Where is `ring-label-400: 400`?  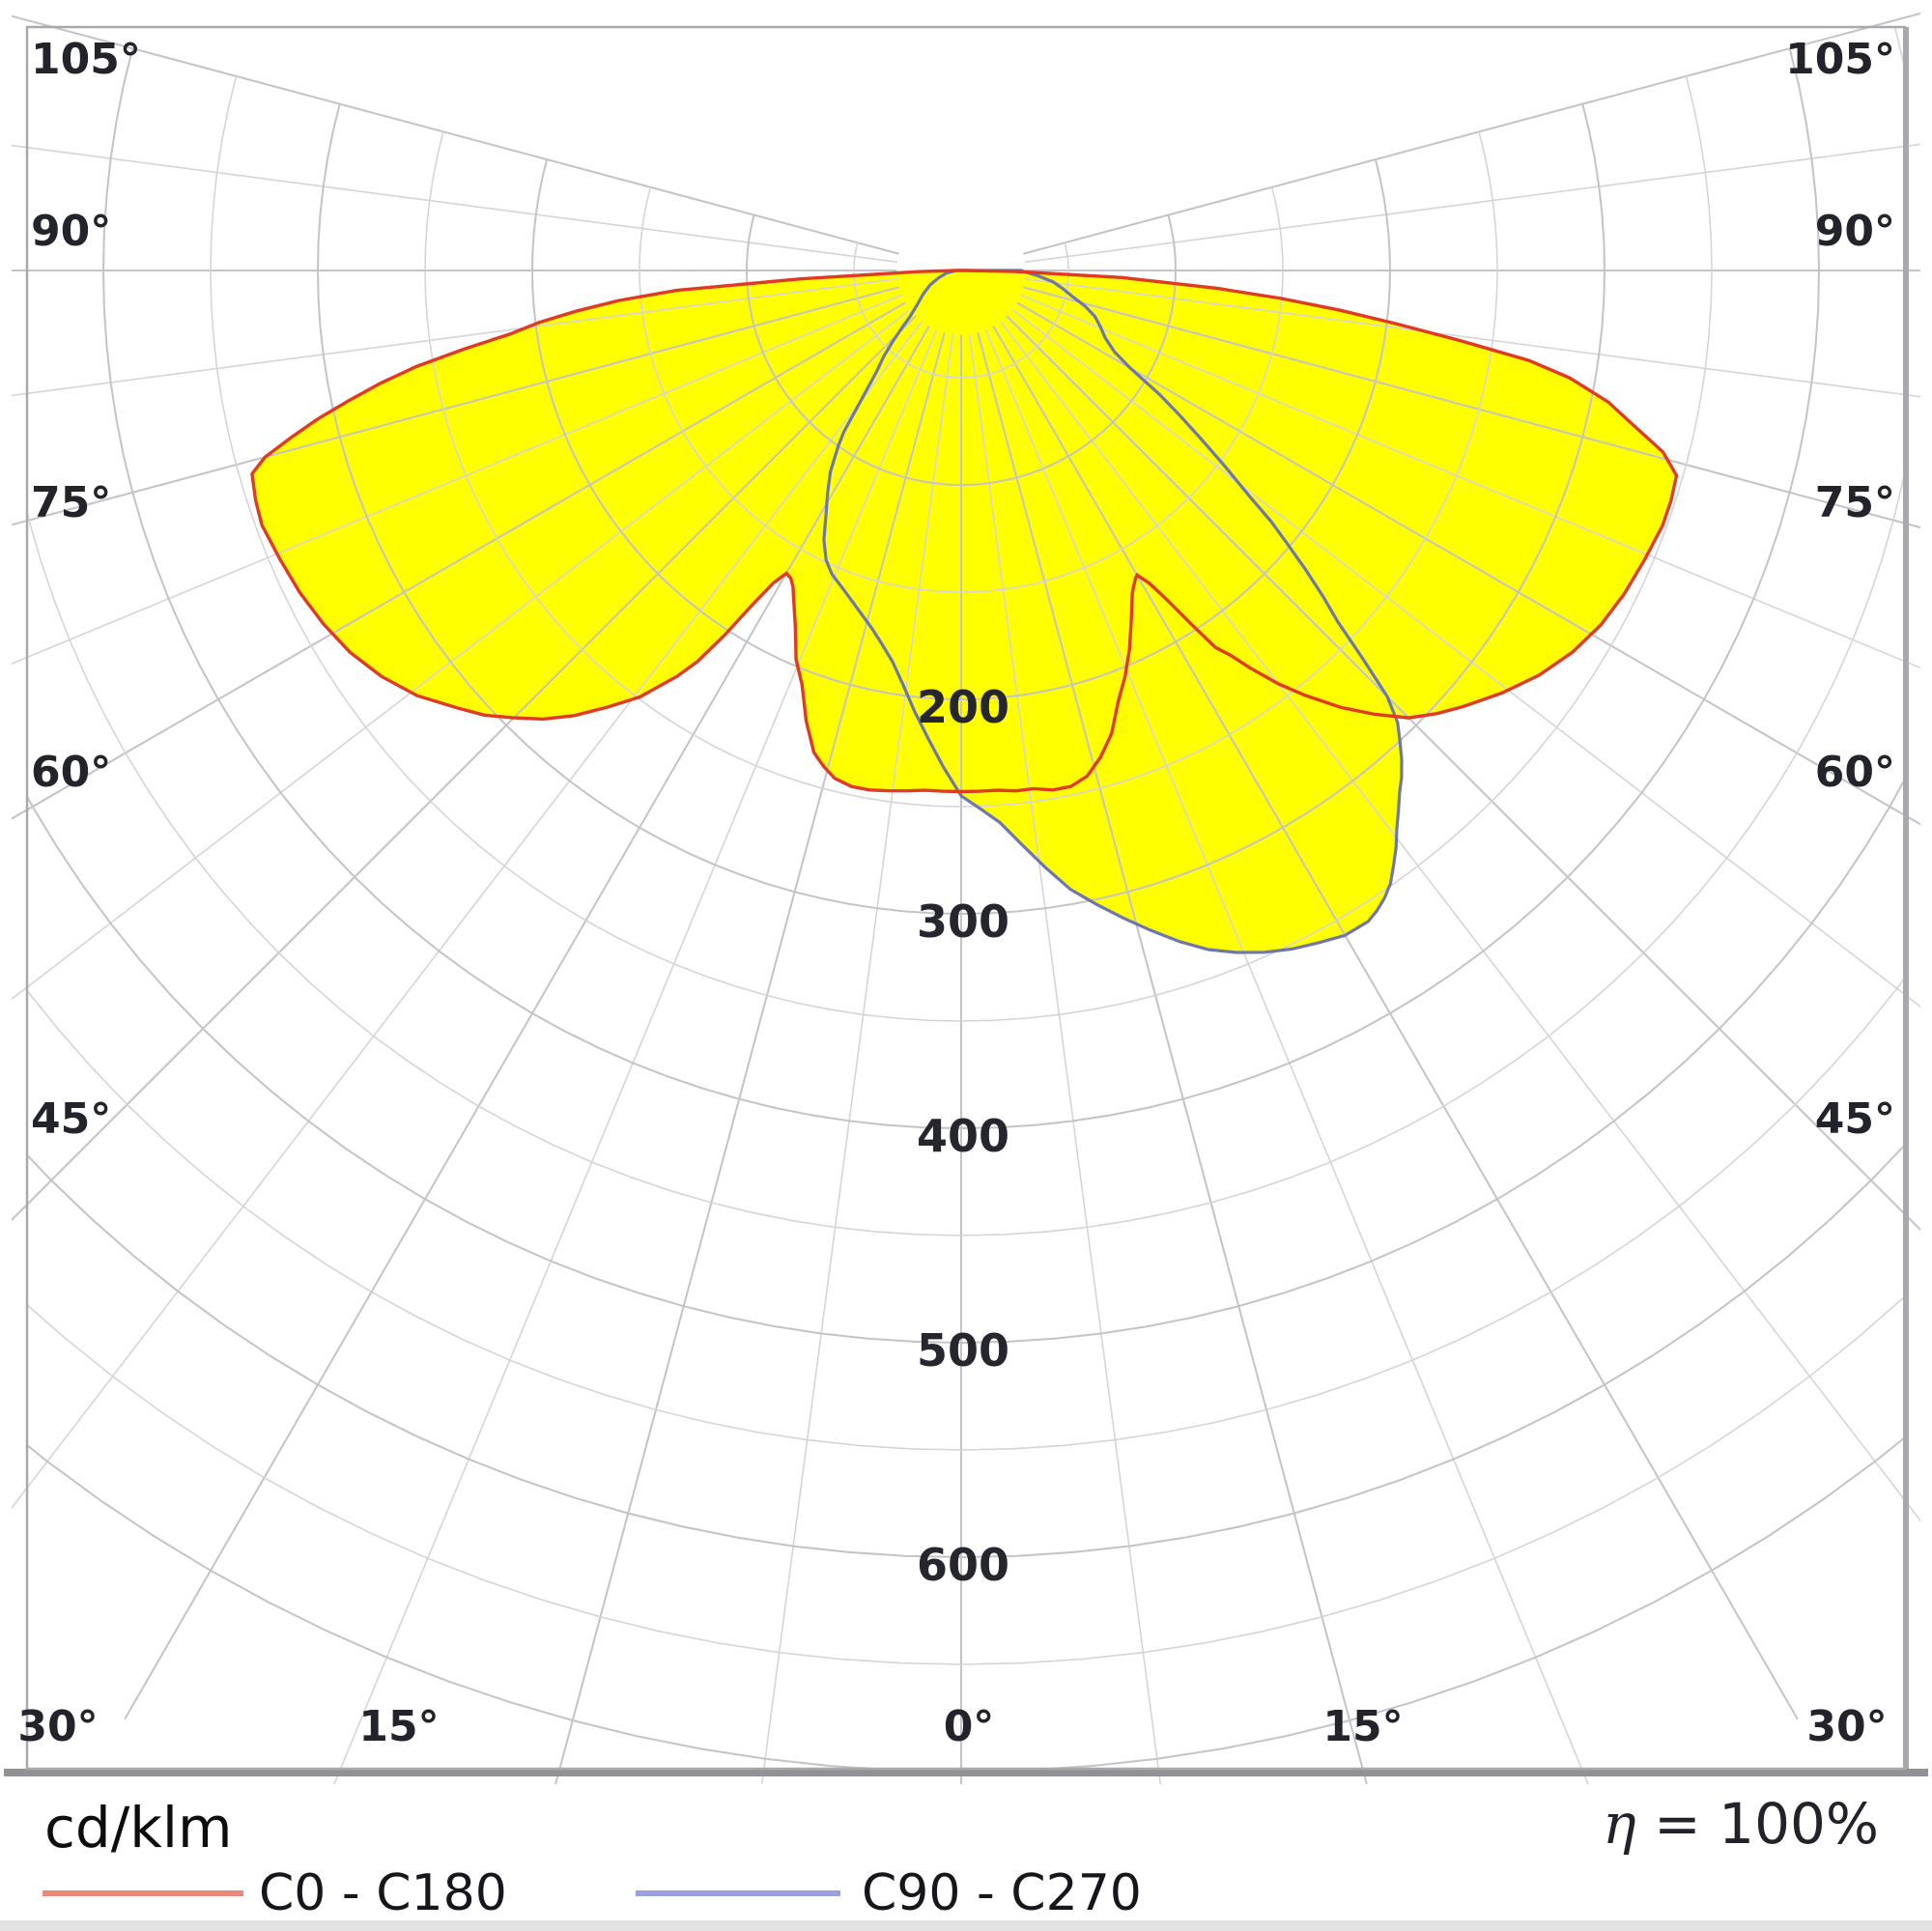
ring-label-400: 400 is located at coordinates (963, 1136).